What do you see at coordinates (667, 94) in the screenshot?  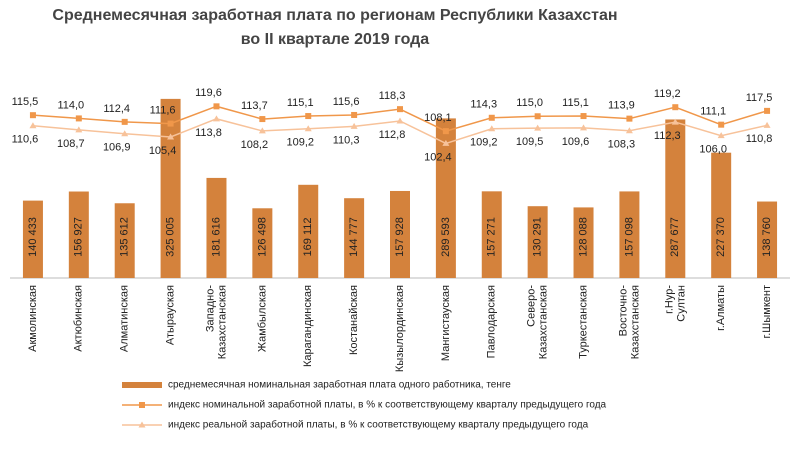 I see `data-label: 119,2` at bounding box center [667, 94].